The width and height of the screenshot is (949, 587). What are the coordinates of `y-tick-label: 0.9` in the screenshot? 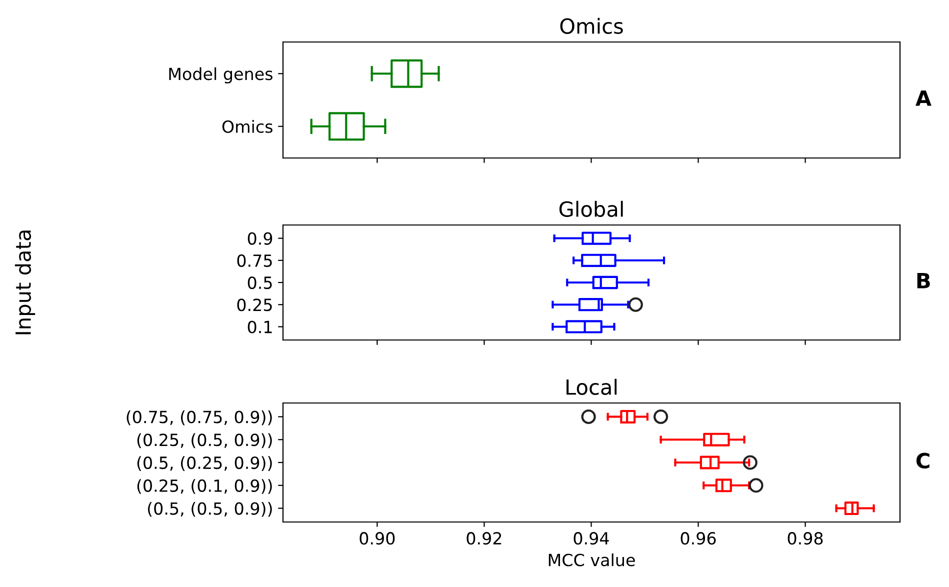 It's located at (260, 238).